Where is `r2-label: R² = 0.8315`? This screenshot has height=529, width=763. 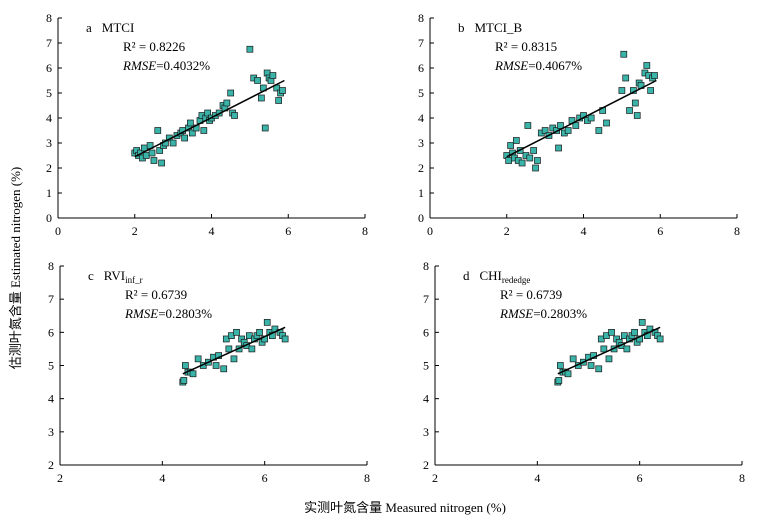 r2-label: R² = 0.8315 is located at coordinates (526, 46).